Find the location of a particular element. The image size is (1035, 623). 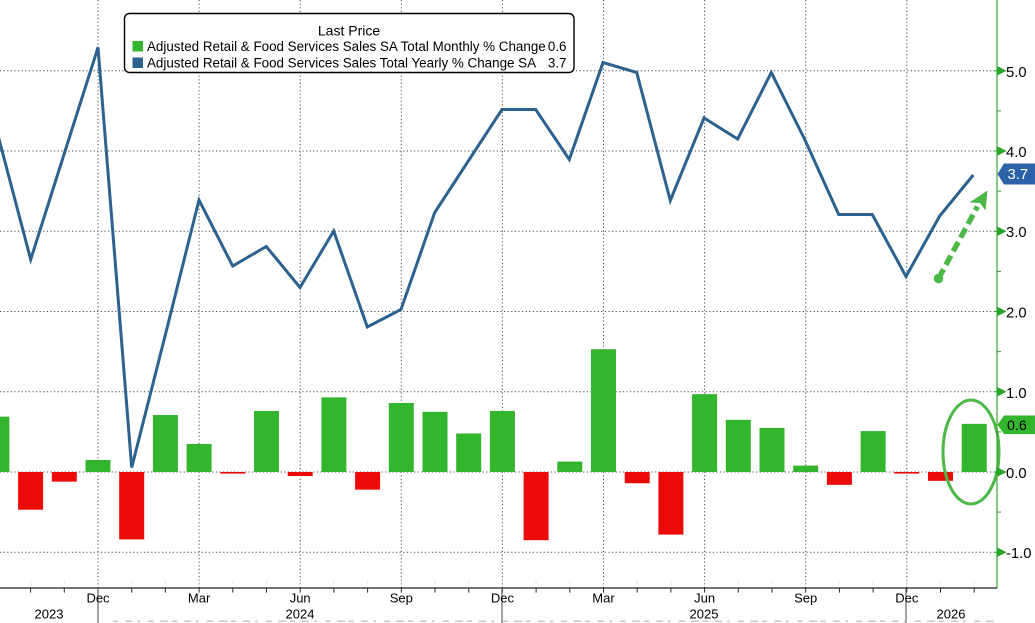

svg-text: 2024 is located at coordinates (300, 614).